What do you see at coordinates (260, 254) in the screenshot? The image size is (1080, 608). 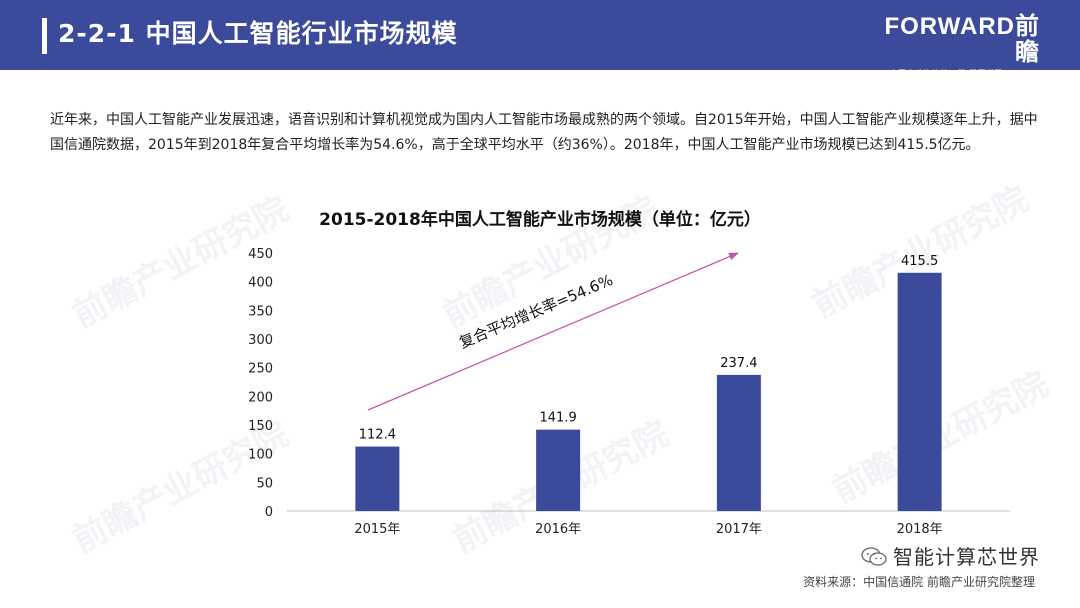 I see `y-tick-label: 450` at bounding box center [260, 254].